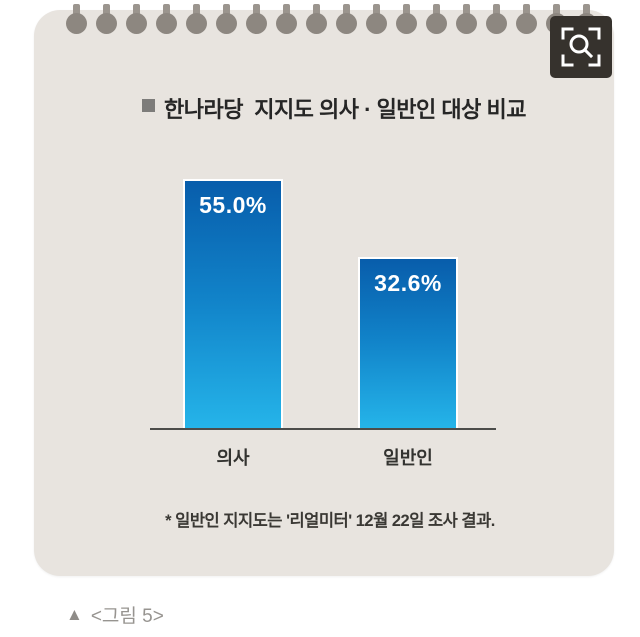 Image resolution: width=640 pixels, height=637 pixels. I want to click on triangle-marker-icon: ▲, so click(74, 614).